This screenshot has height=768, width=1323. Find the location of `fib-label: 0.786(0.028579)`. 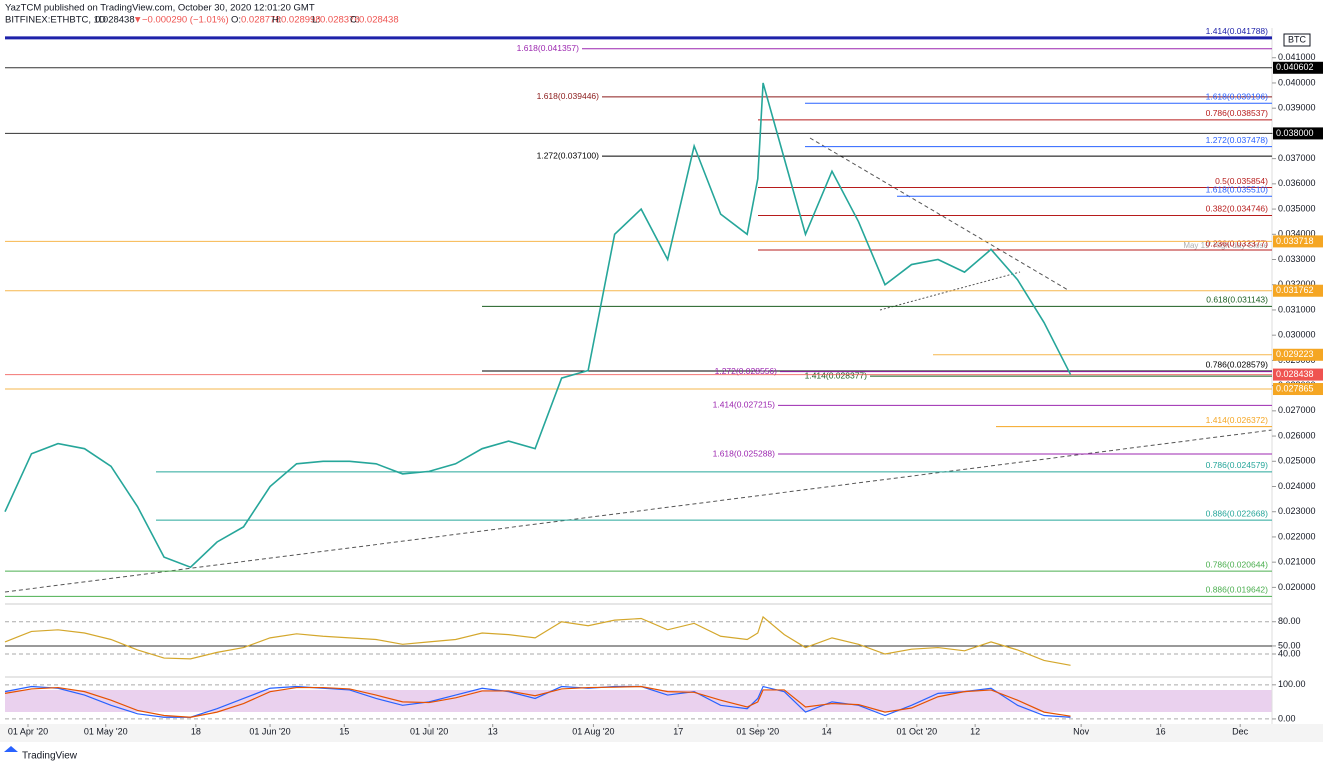

fib-label: 0.786(0.028579) is located at coordinates (1237, 364).